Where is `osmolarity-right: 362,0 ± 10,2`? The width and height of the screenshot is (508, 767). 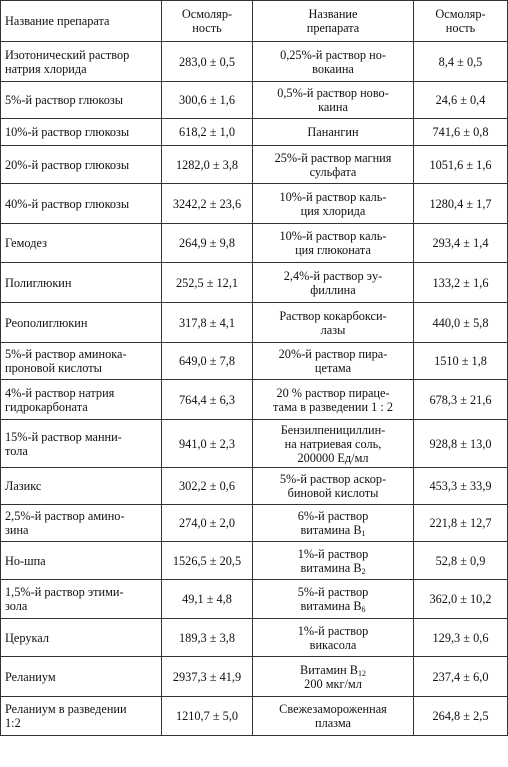
osmolarity-right: 362,0 ± 10,2 is located at coordinates (460, 599).